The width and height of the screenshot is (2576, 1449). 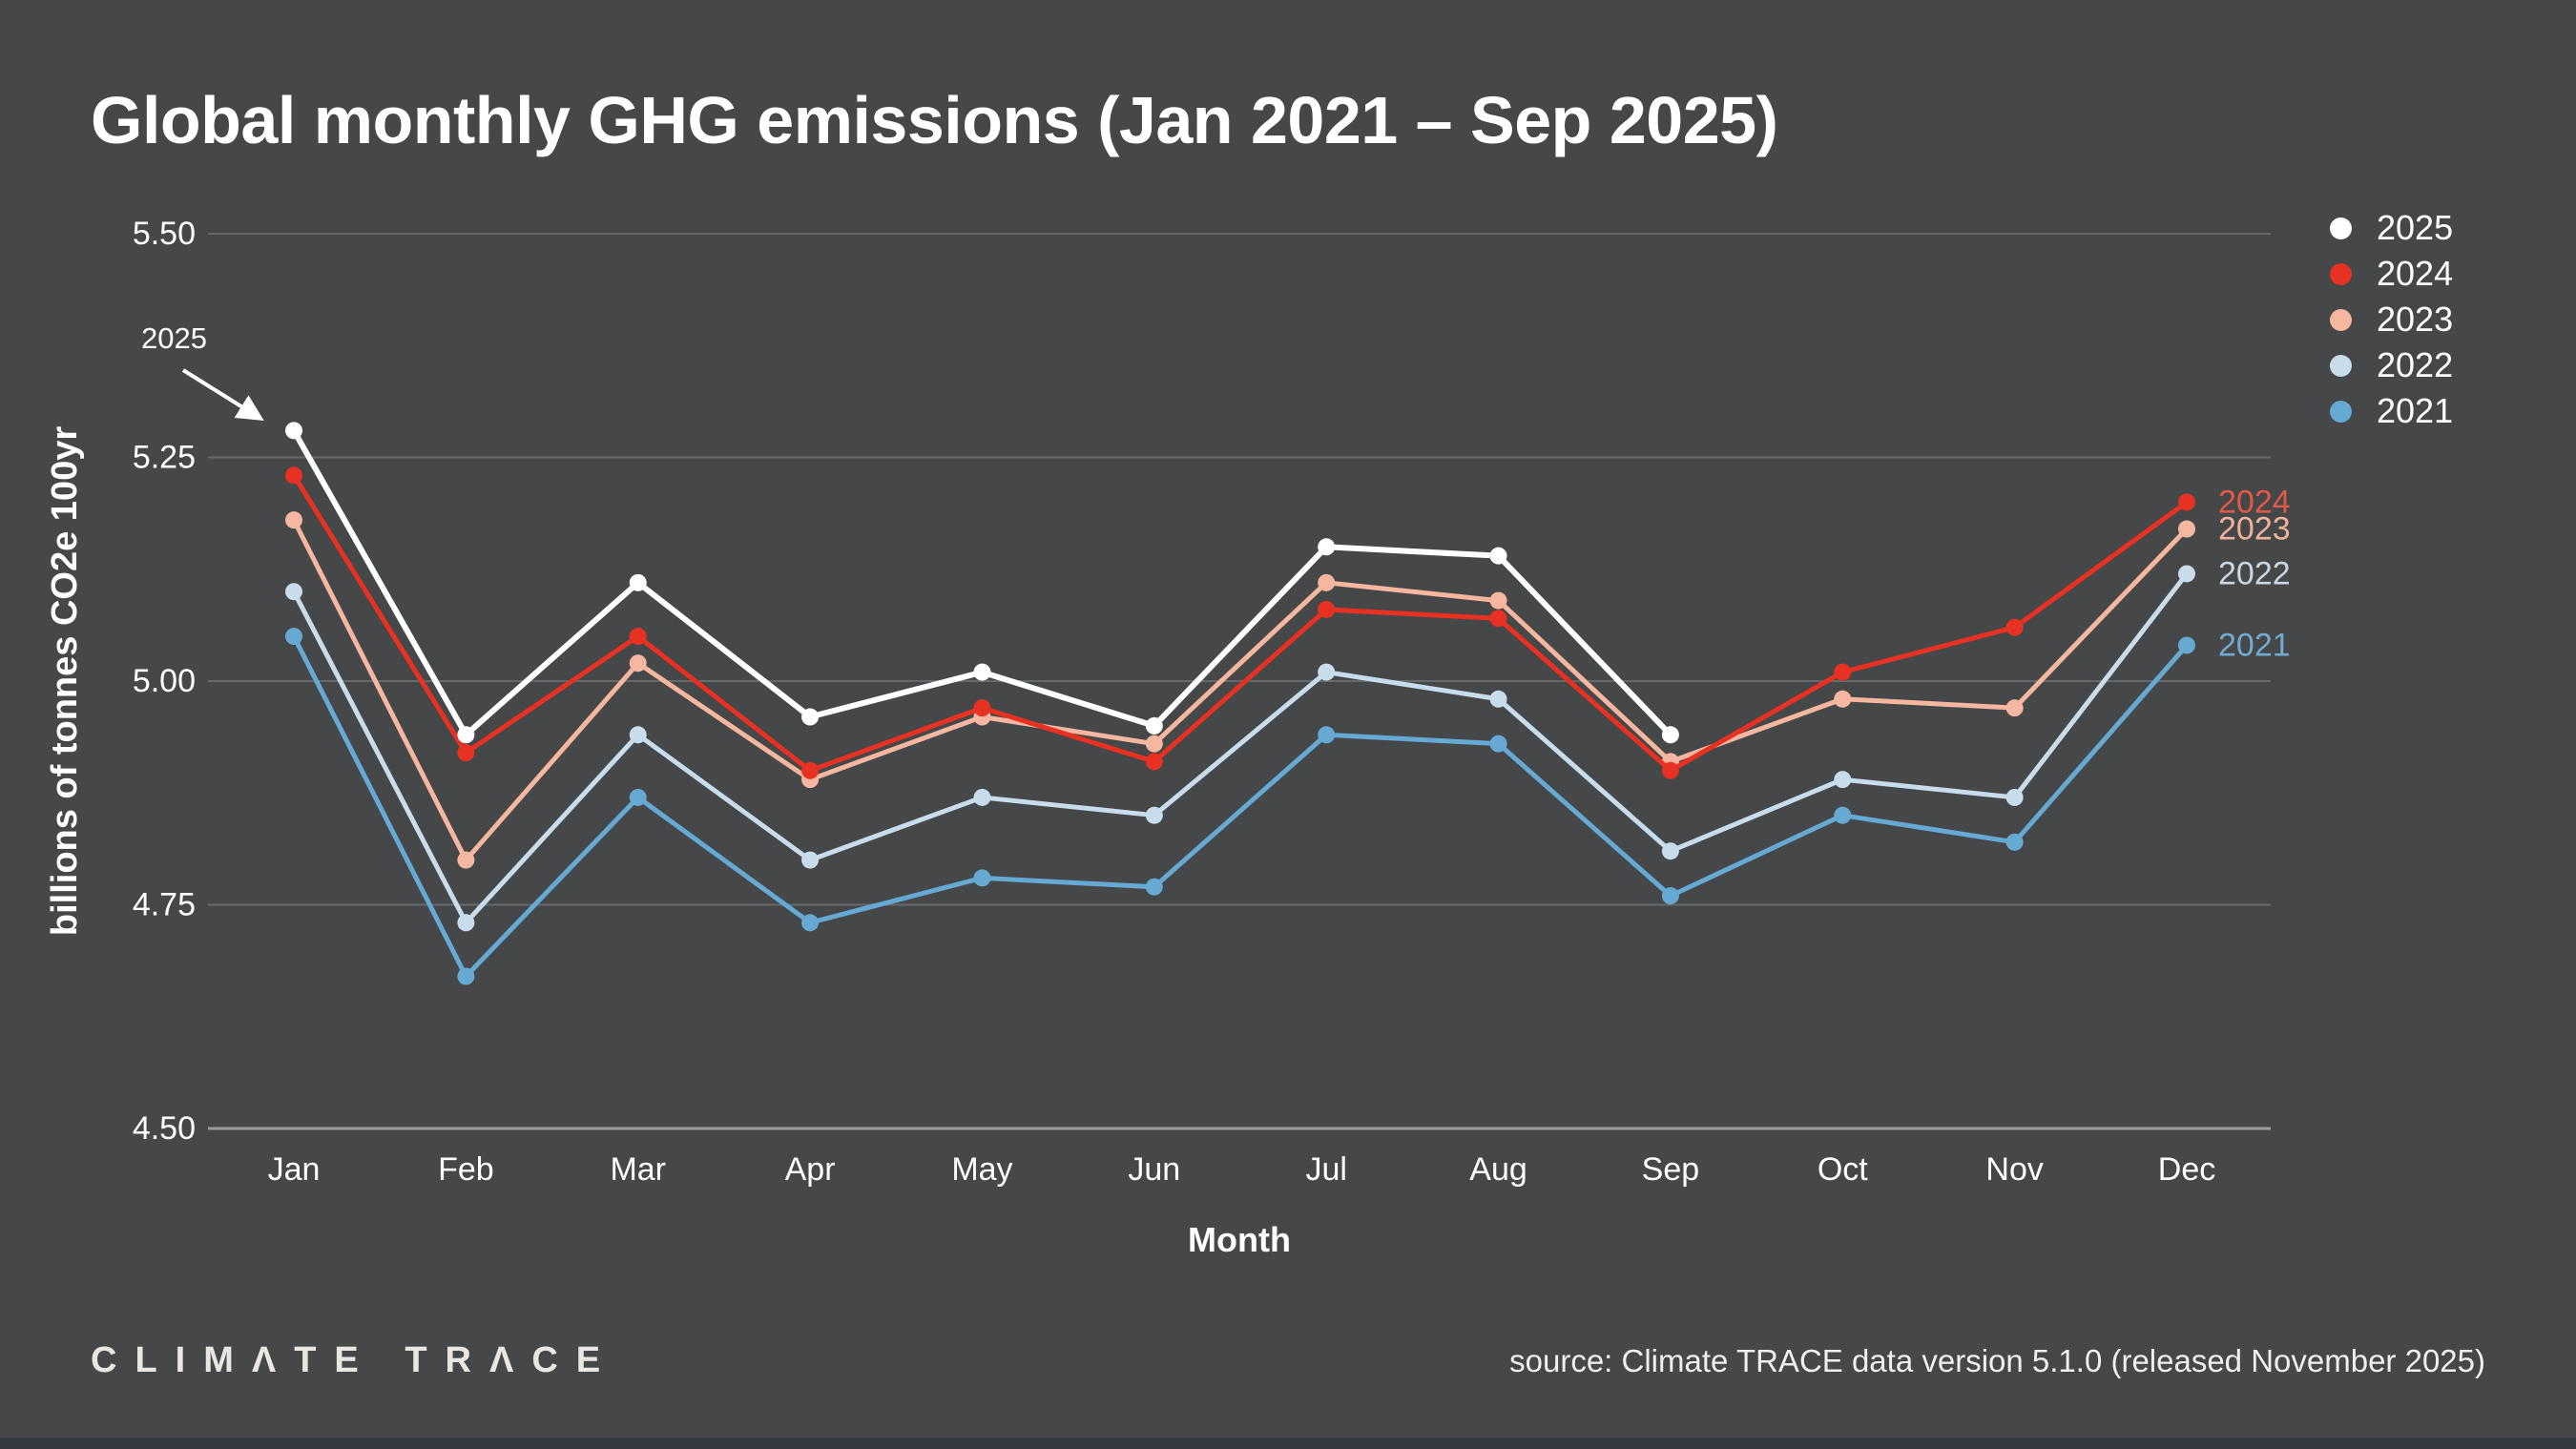 I want to click on y-tick-label: 4.75, so click(x=164, y=905).